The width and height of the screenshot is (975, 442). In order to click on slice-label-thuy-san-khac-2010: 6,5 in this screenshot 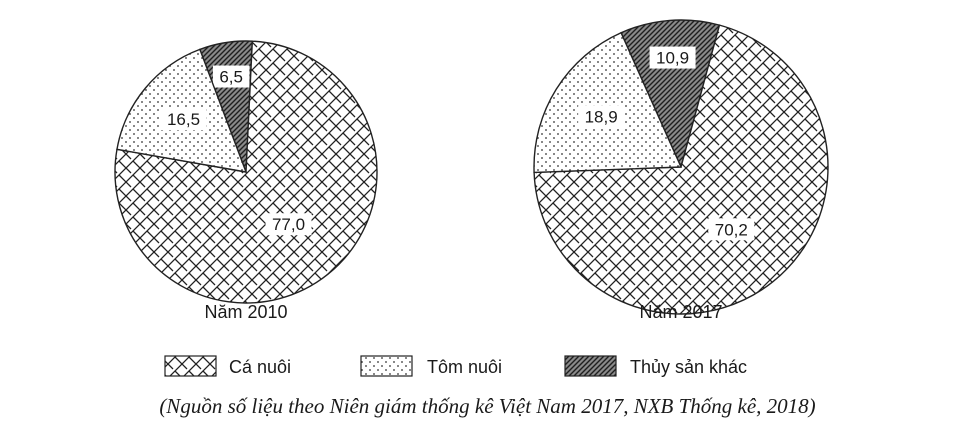, I will do `click(231, 77)`.